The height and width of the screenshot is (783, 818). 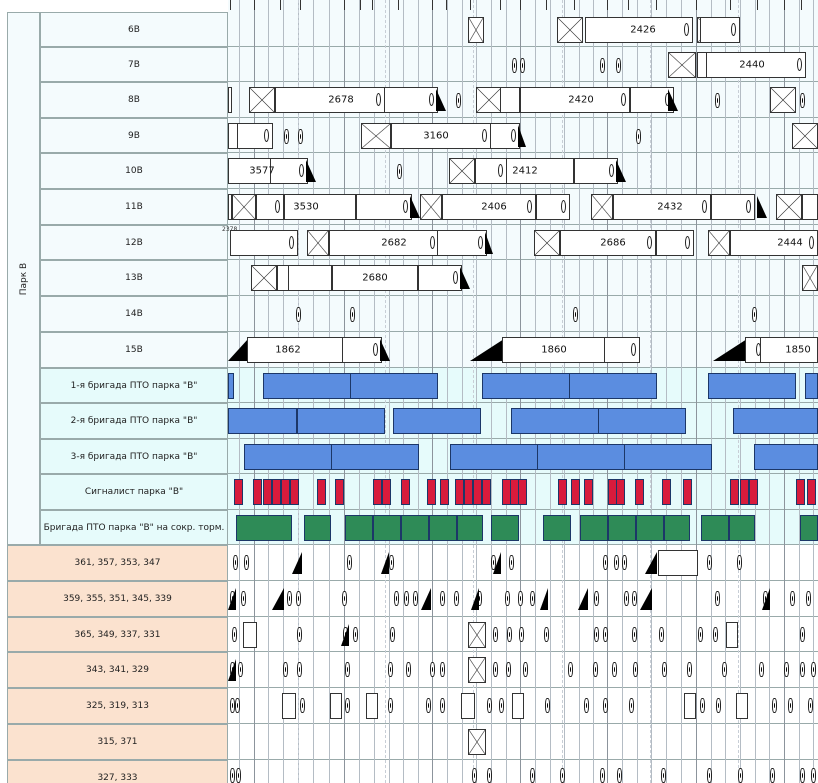 I want to click on track-label-8b: 8В, so click(x=134, y=100).